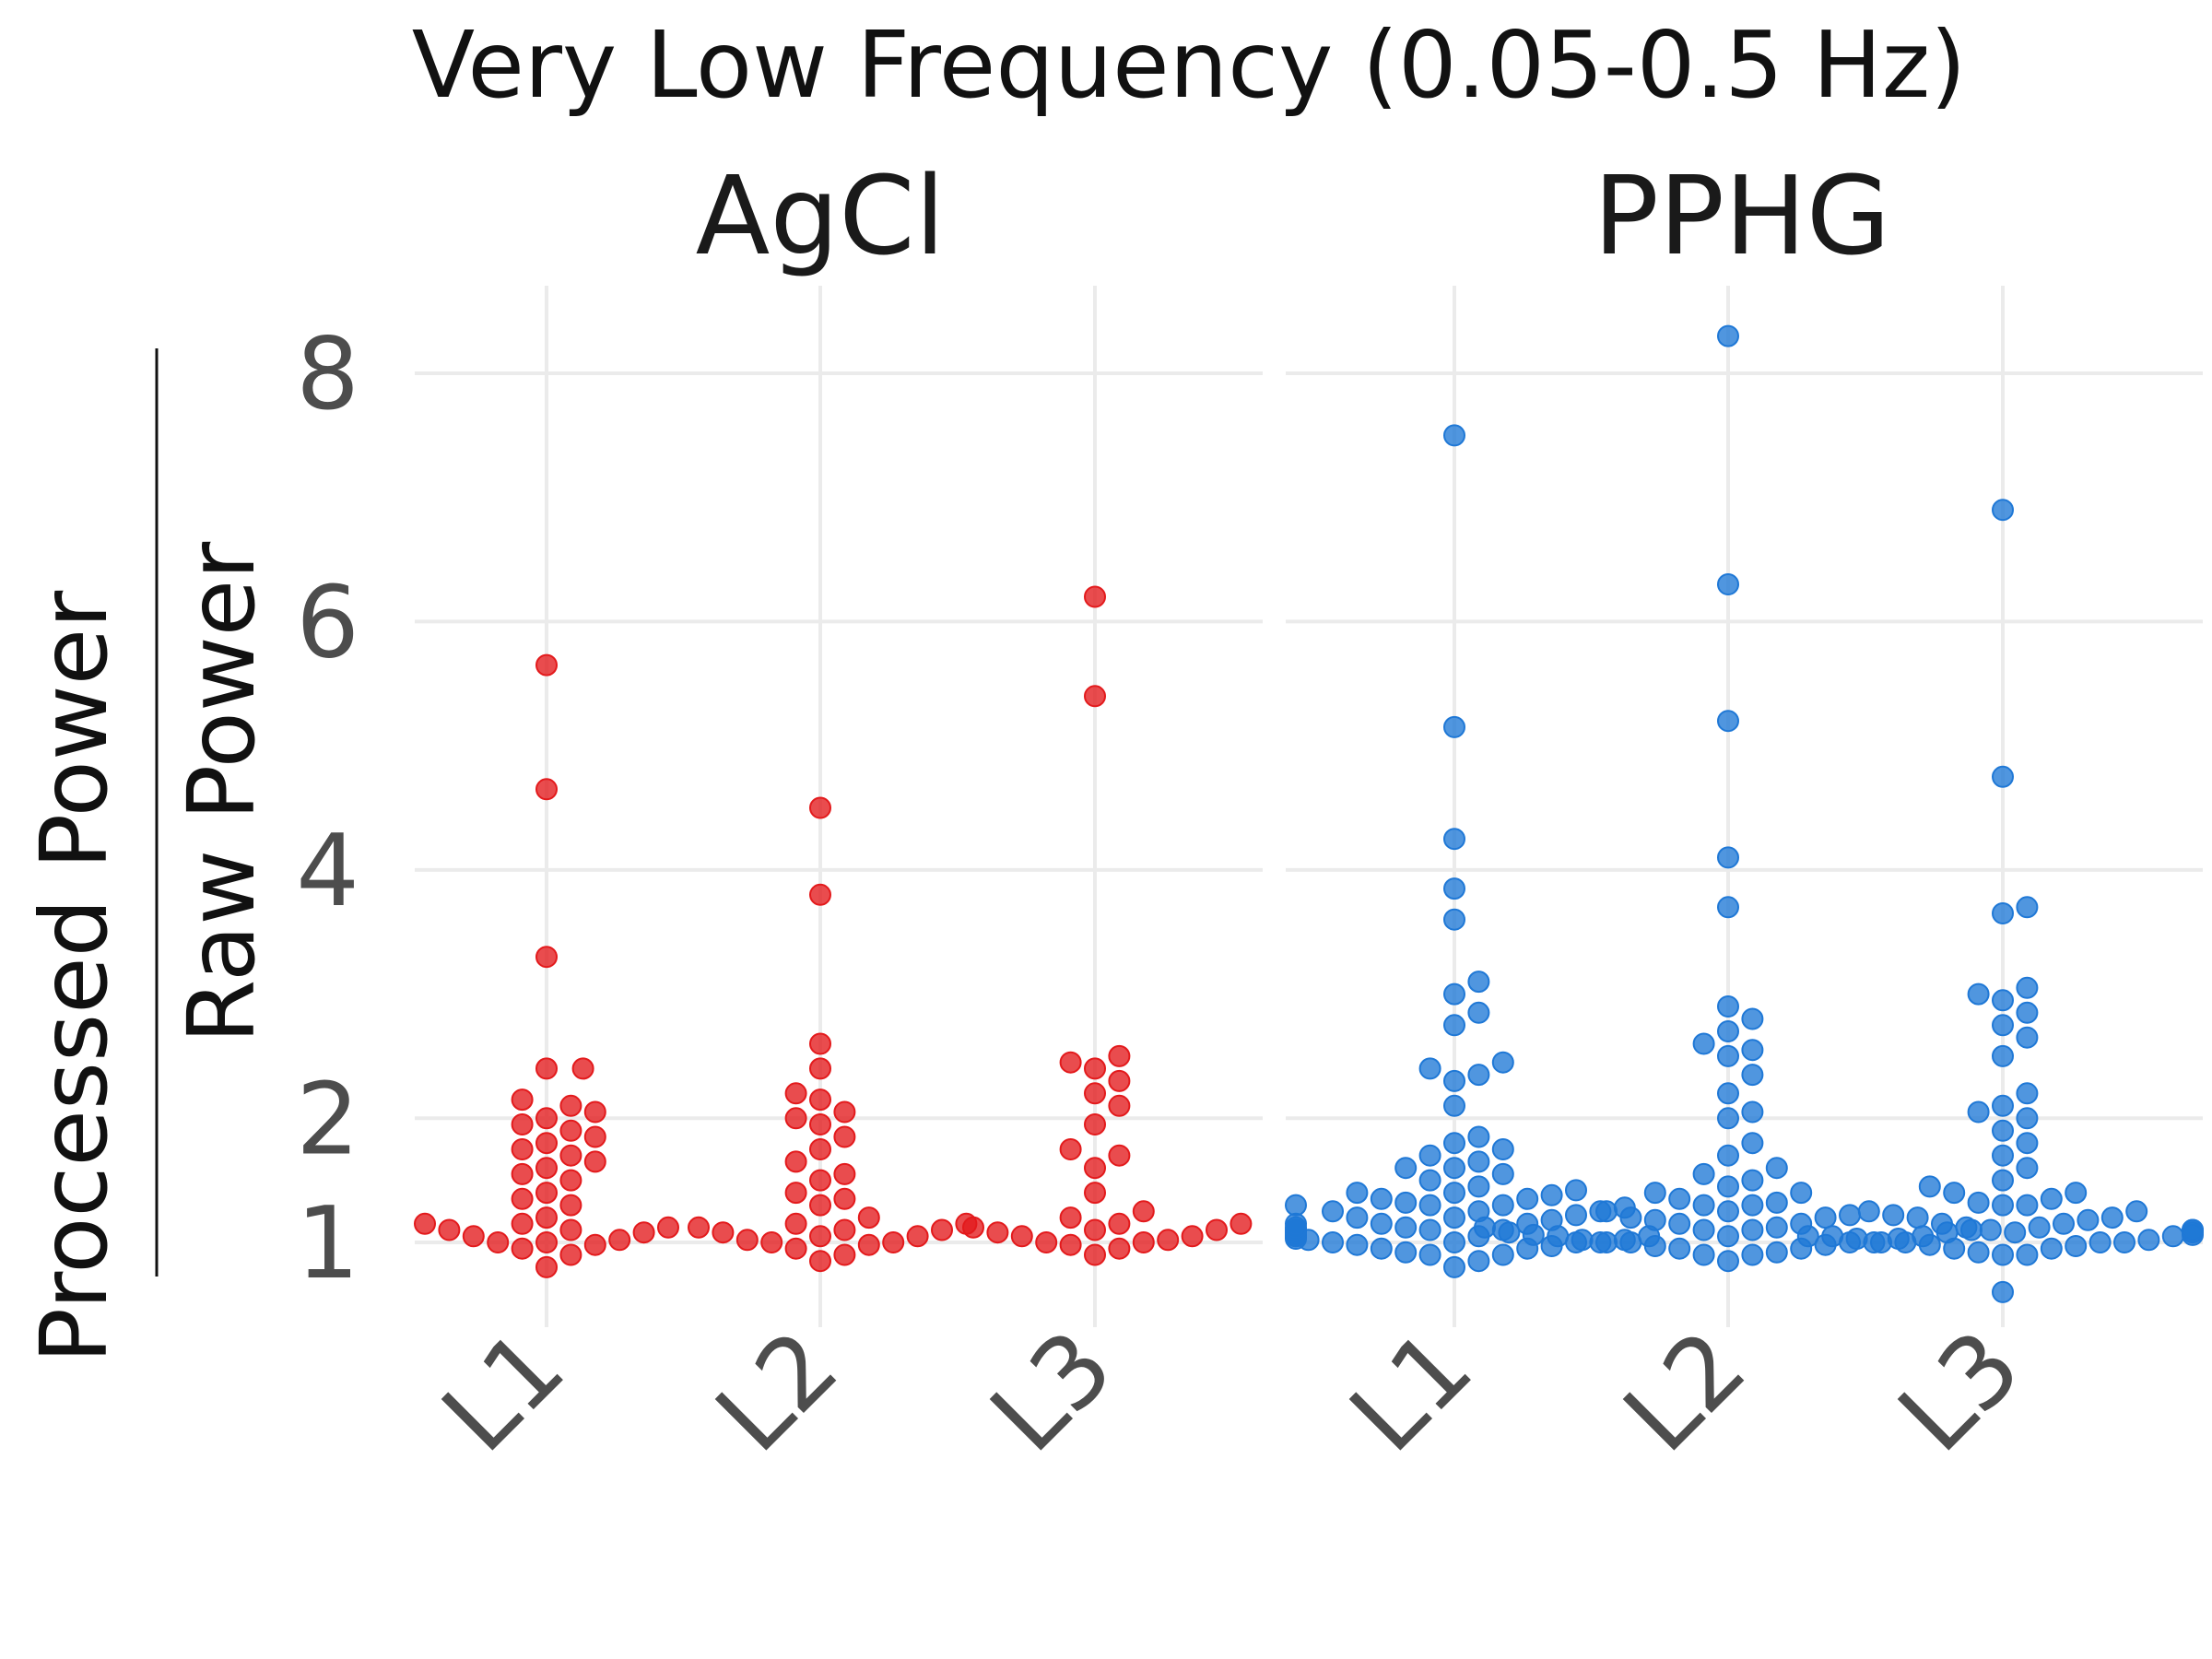  Describe the element at coordinates (504, 1392) in the screenshot. I see `x-tick-label: L1` at that location.